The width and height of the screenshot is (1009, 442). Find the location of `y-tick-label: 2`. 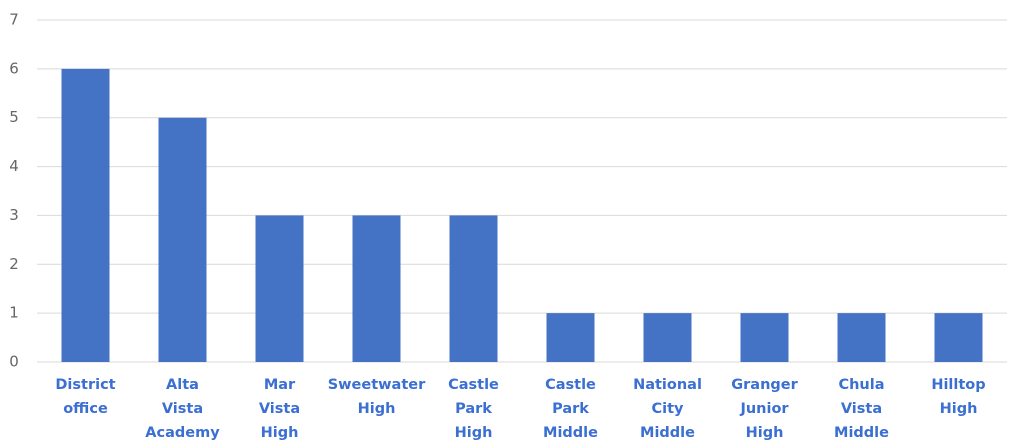

y-tick-label: 2 is located at coordinates (14, 264).